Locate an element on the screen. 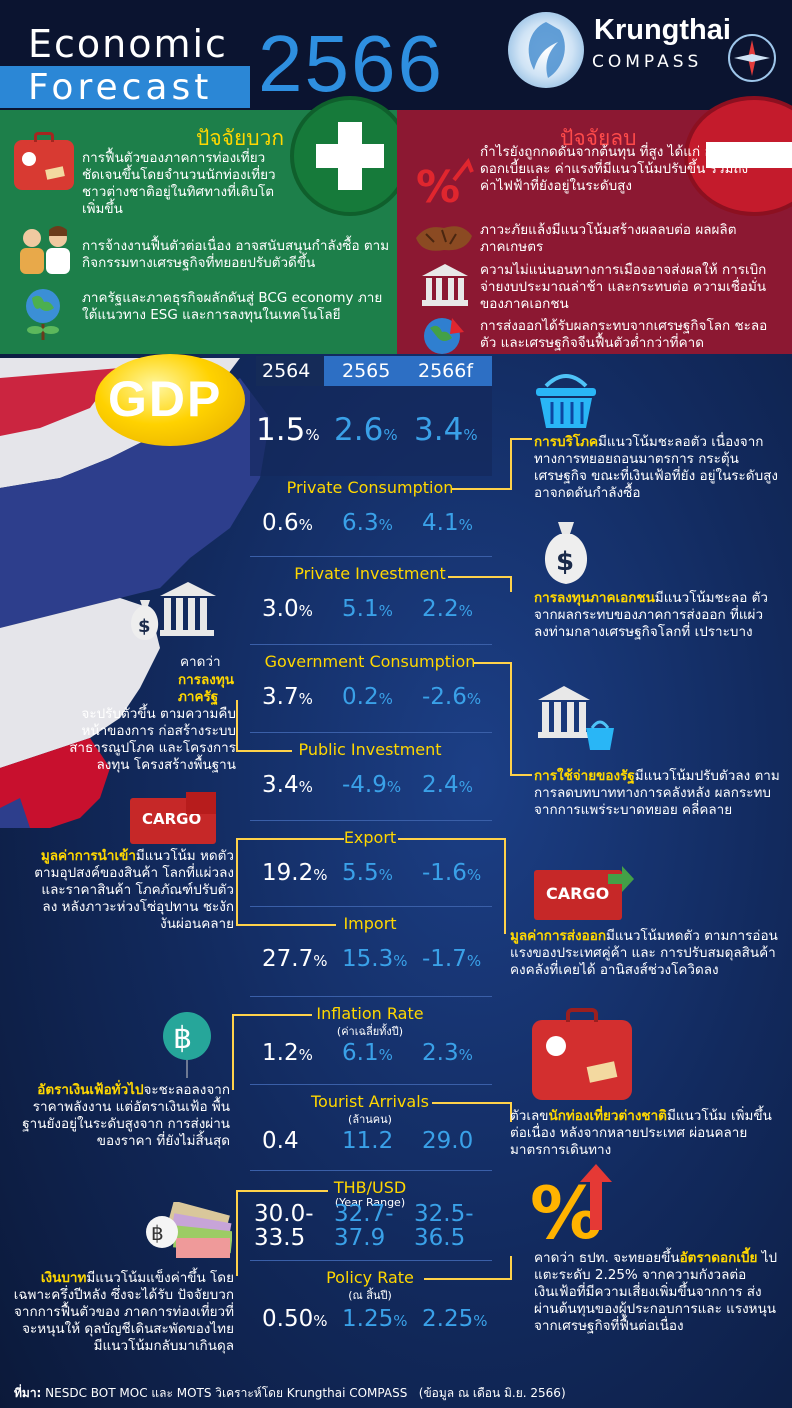  government-building-icon-small is located at coordinates (445, 285).